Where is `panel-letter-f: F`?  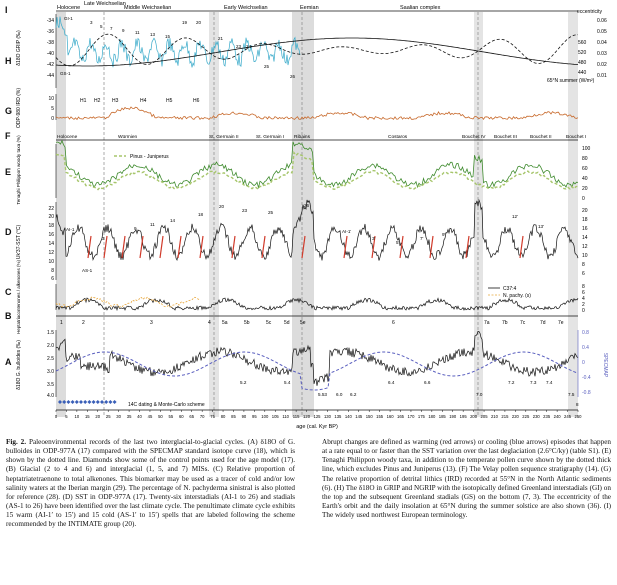
panel-letter-f: F is located at coordinates (8, 136).